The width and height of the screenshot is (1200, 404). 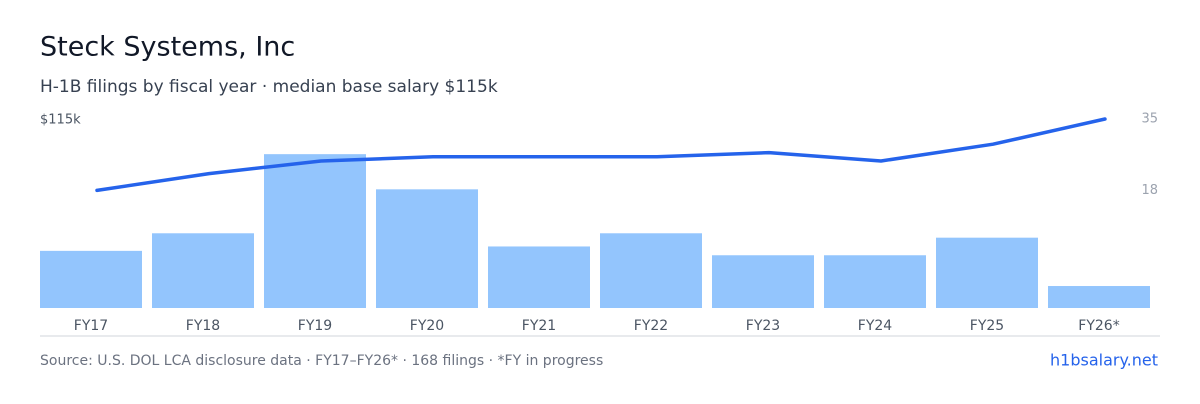 What do you see at coordinates (1149, 119) in the screenshot?
I see `y2-tick-label: 35` at bounding box center [1149, 119].